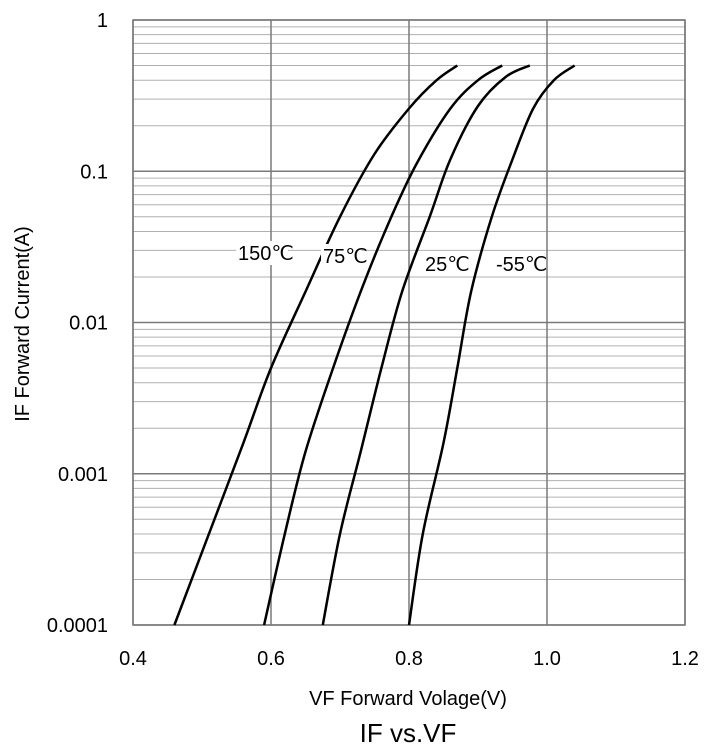  I want to click on curve-label: 25℃, so click(447, 265).